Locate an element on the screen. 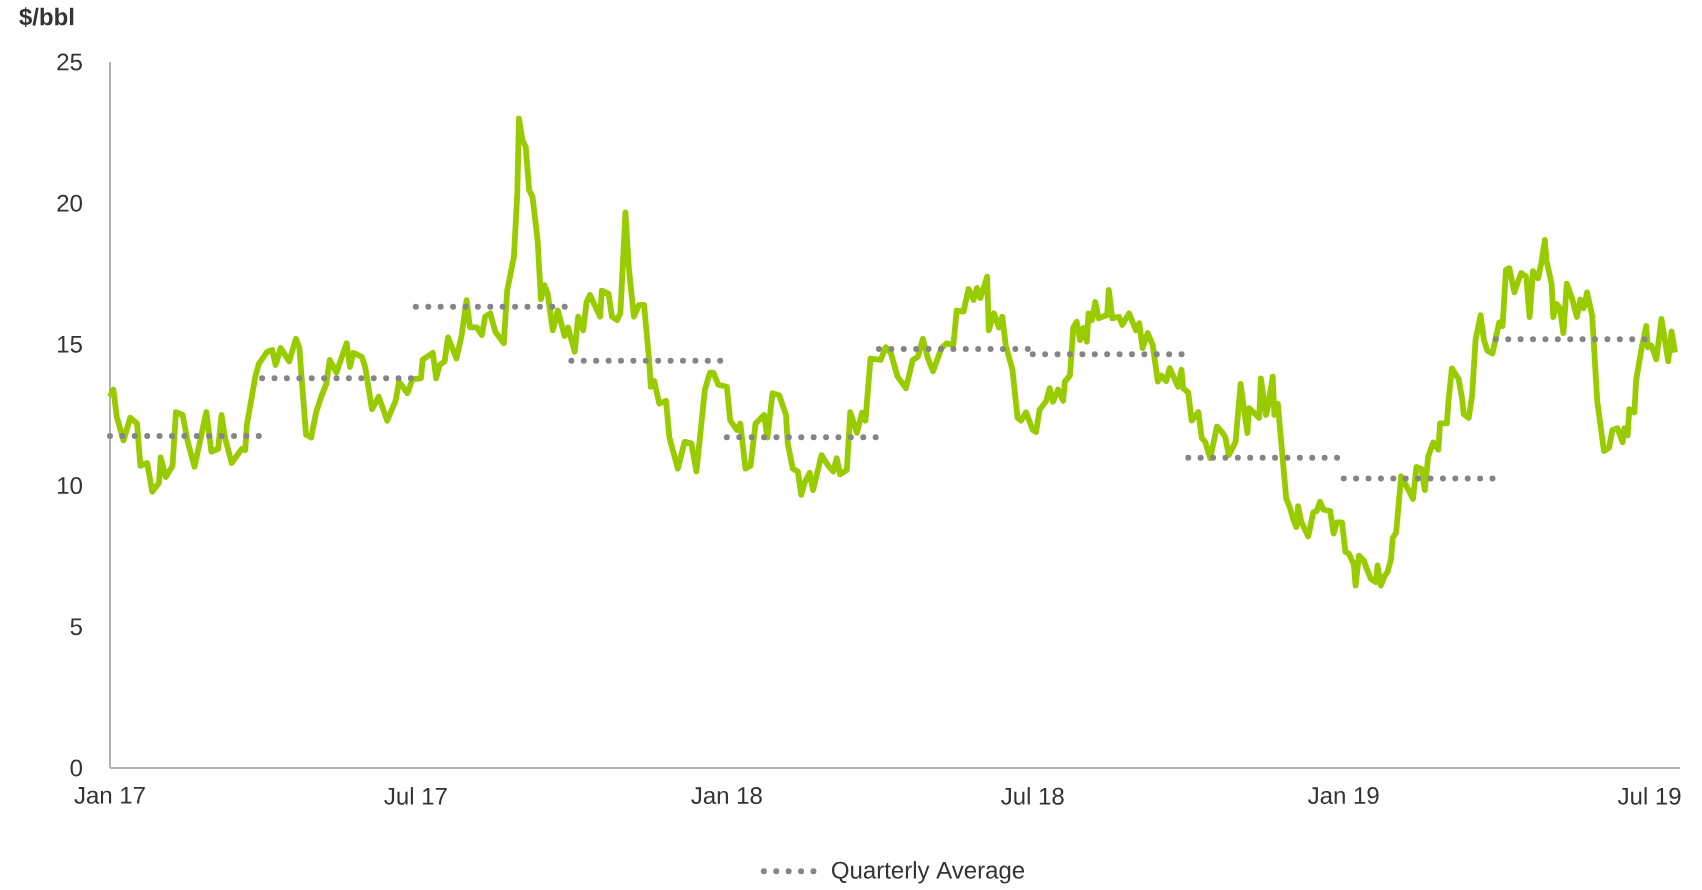 This screenshot has height=890, width=1702. x-tick-label: Jul 19 is located at coordinates (1649, 796).